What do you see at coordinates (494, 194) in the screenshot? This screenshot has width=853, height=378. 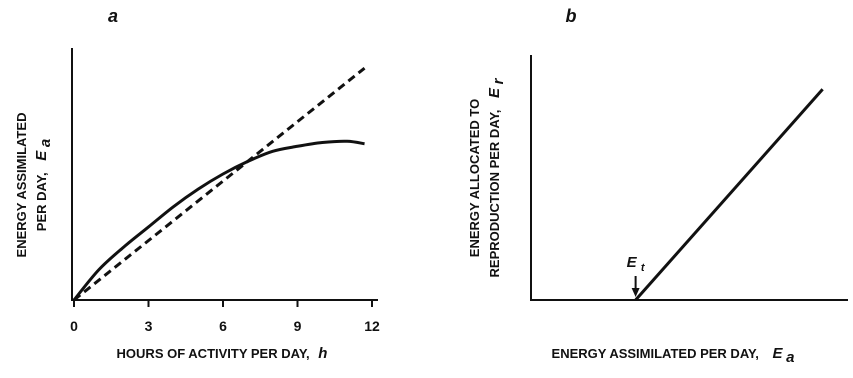 I see `panel-b-y-axis-label-line2: REPRODUCTION PER DAY,` at bounding box center [494, 194].